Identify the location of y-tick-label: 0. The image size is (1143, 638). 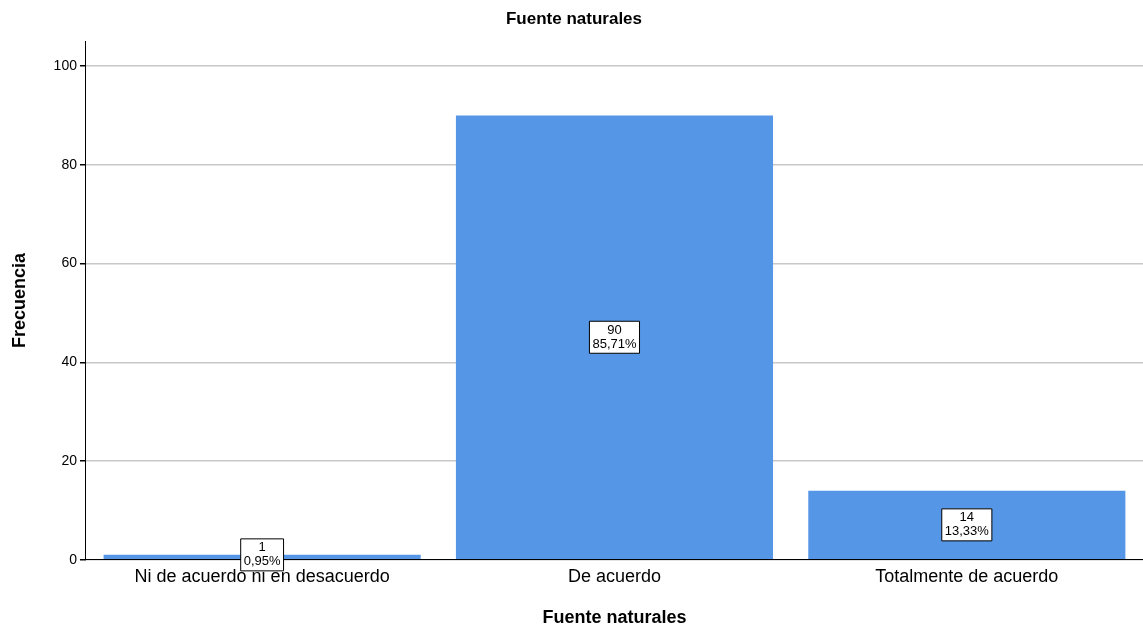
(73, 558).